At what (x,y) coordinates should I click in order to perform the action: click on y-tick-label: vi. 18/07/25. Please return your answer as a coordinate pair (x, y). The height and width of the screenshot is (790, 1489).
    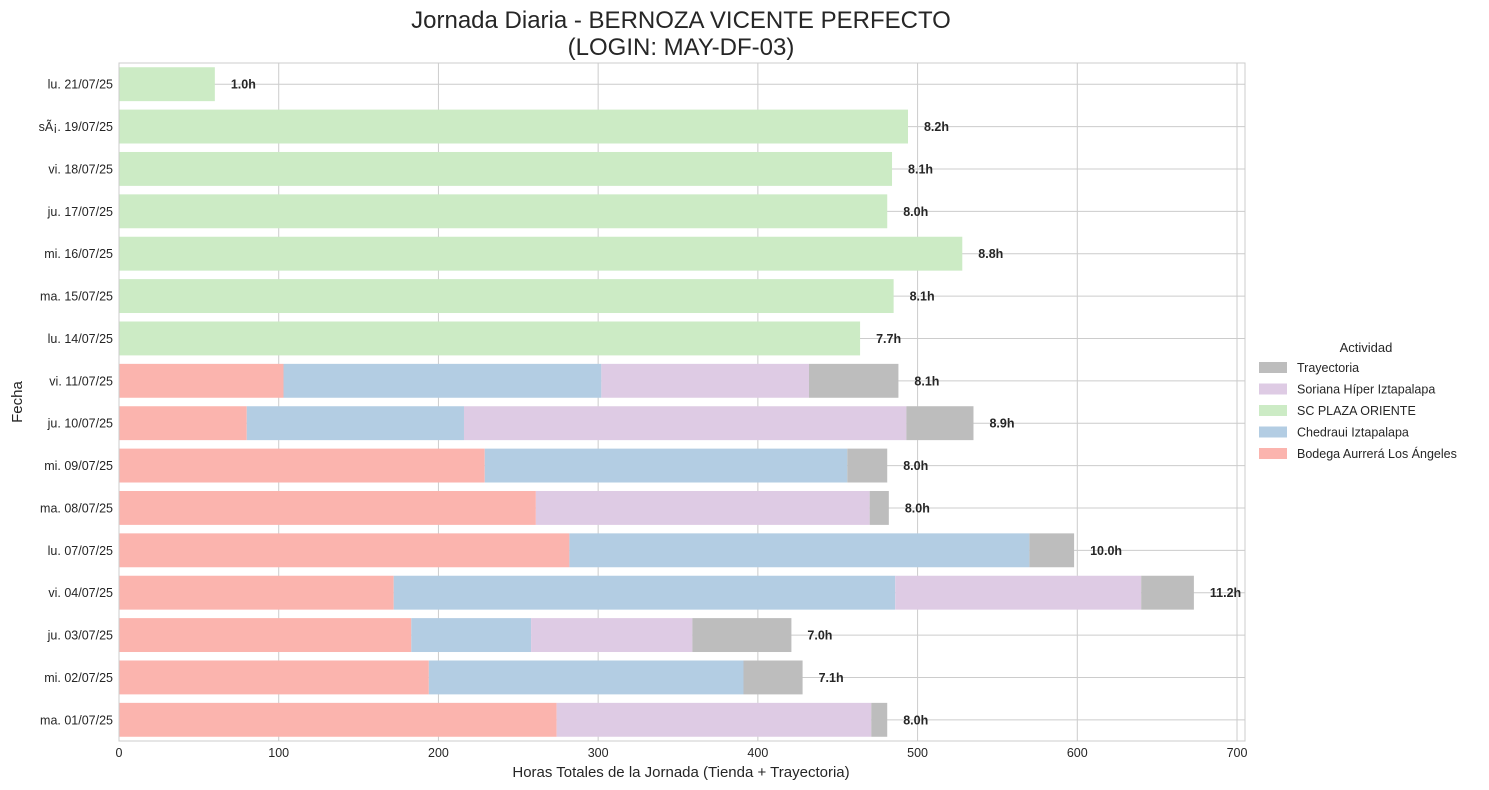
    Looking at the image, I should click on (80, 169).